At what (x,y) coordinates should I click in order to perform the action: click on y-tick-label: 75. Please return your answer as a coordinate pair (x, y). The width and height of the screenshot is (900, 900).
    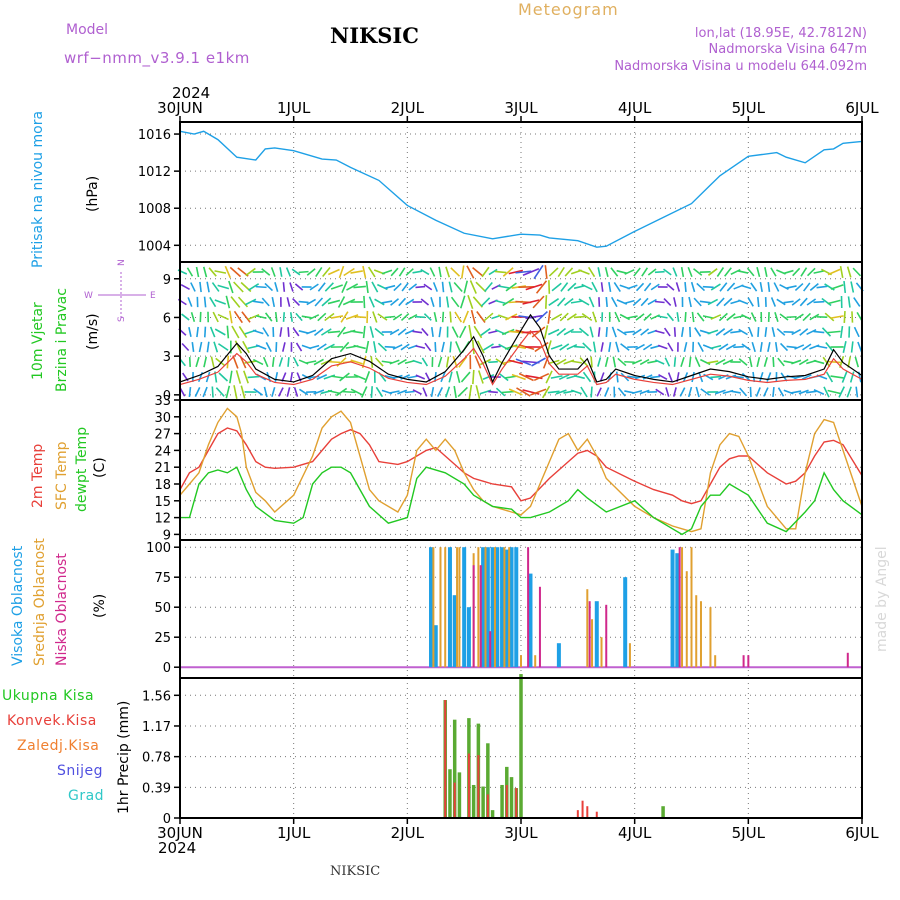
    Looking at the image, I should click on (162, 578).